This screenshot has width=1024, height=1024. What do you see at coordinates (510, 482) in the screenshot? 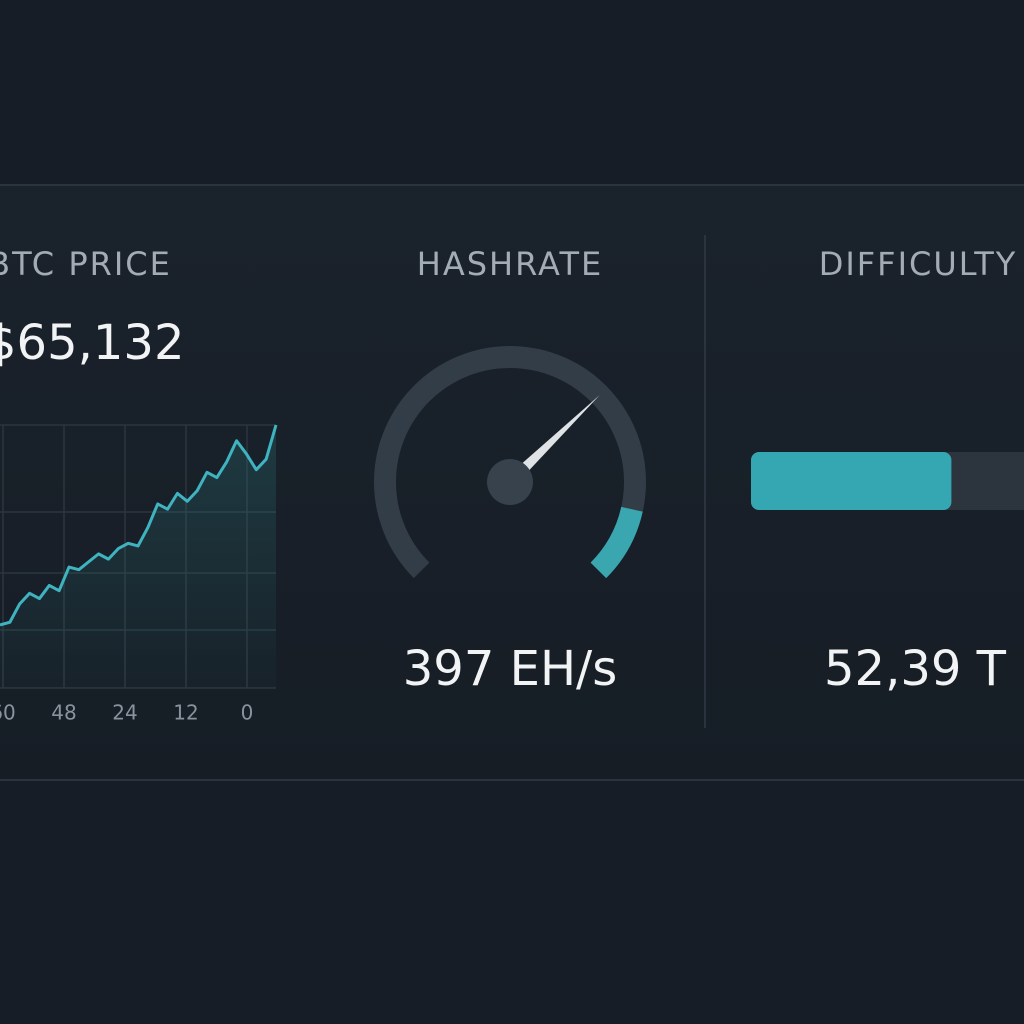
I see `gauge-hub` at bounding box center [510, 482].